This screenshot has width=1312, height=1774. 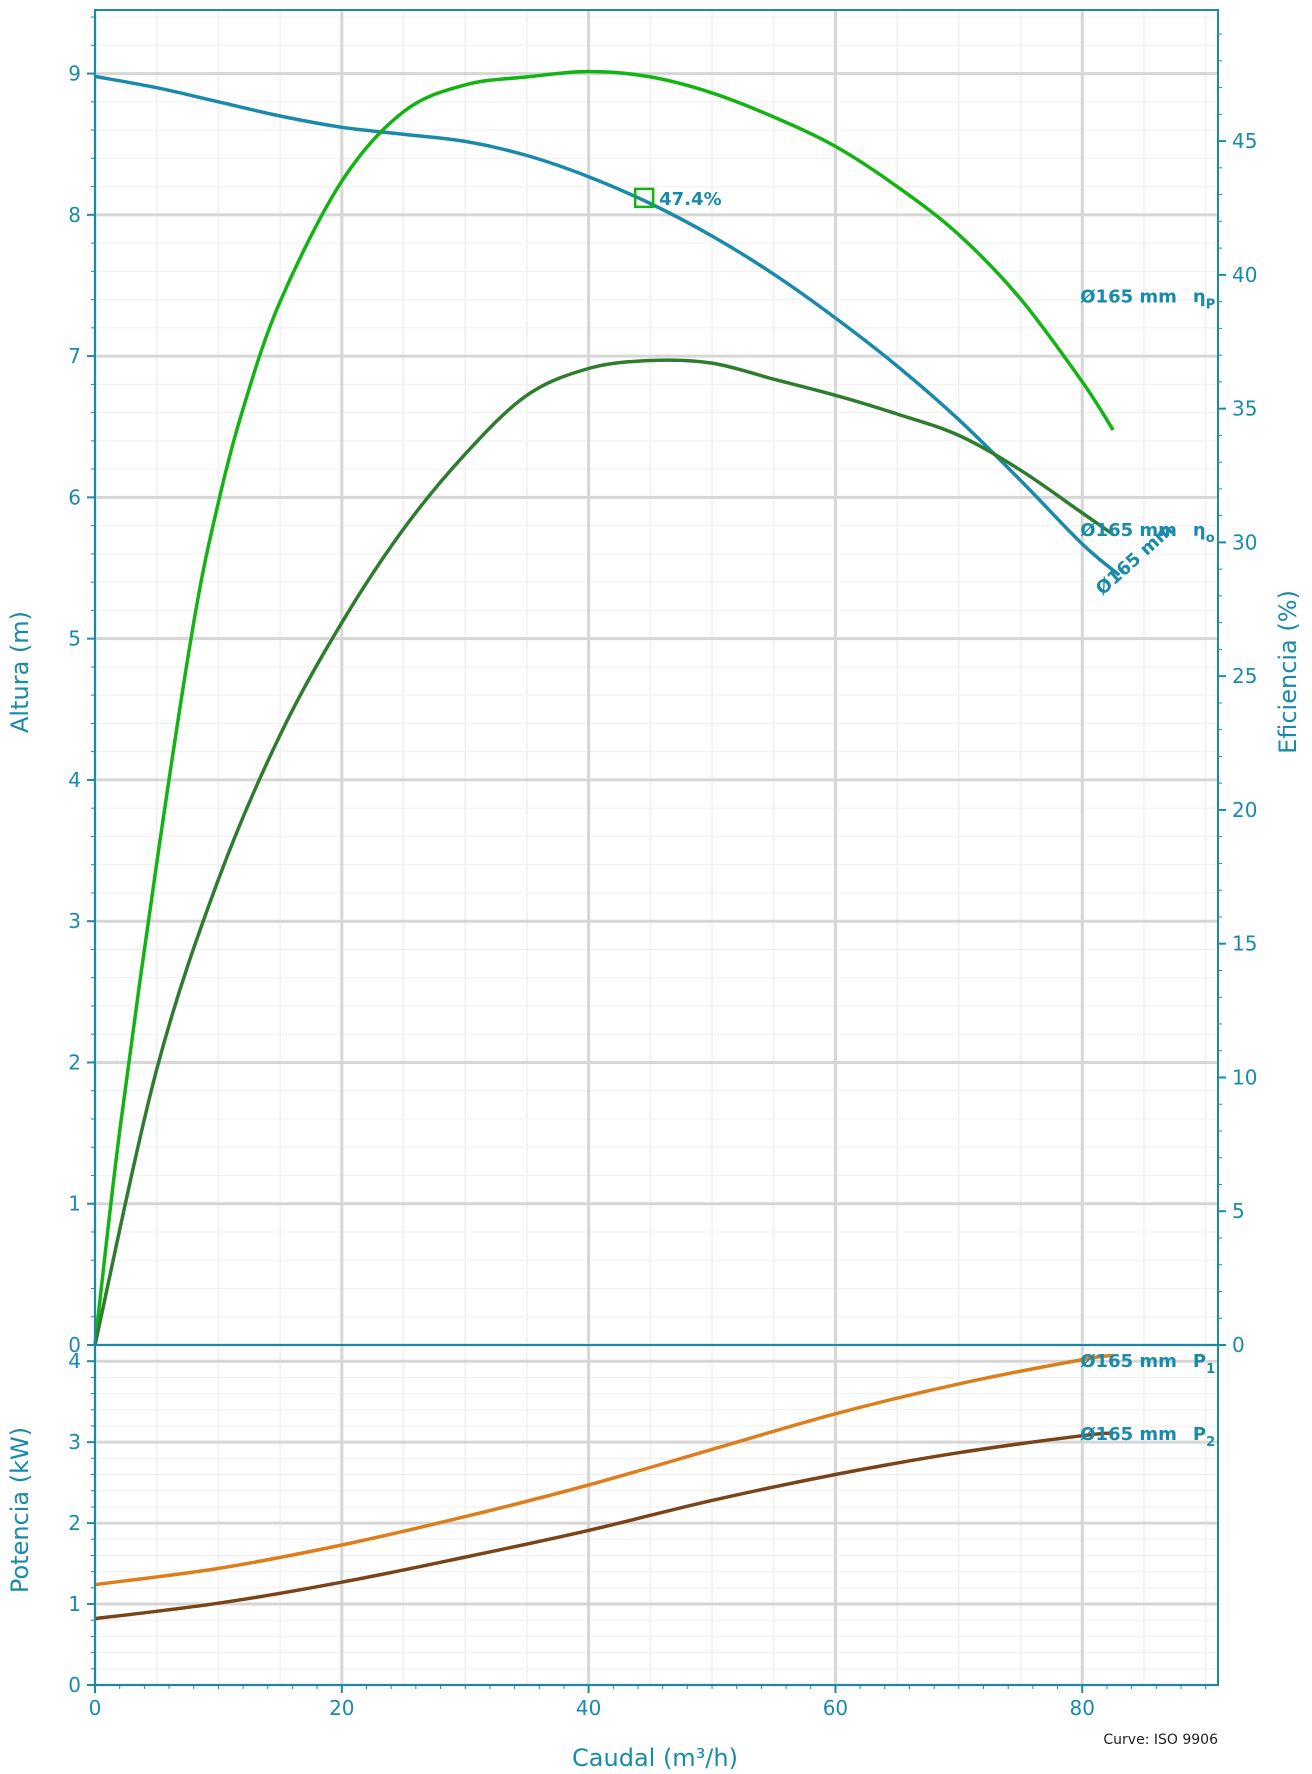 I want to click on tick-label-head: 1, so click(x=74, y=1204).